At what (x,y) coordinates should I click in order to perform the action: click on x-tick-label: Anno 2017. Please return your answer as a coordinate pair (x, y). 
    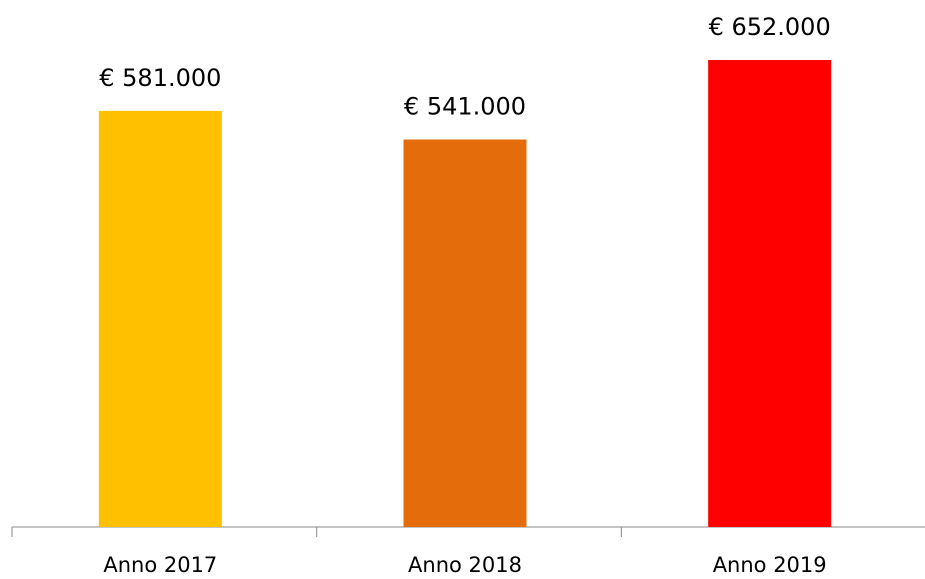
    Looking at the image, I should click on (160, 565).